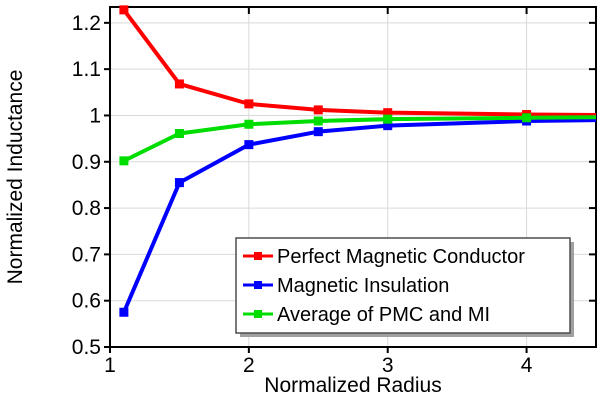 Image resolution: width=600 pixels, height=400 pixels. I want to click on y-tick-label: 1.2, so click(86, 23).